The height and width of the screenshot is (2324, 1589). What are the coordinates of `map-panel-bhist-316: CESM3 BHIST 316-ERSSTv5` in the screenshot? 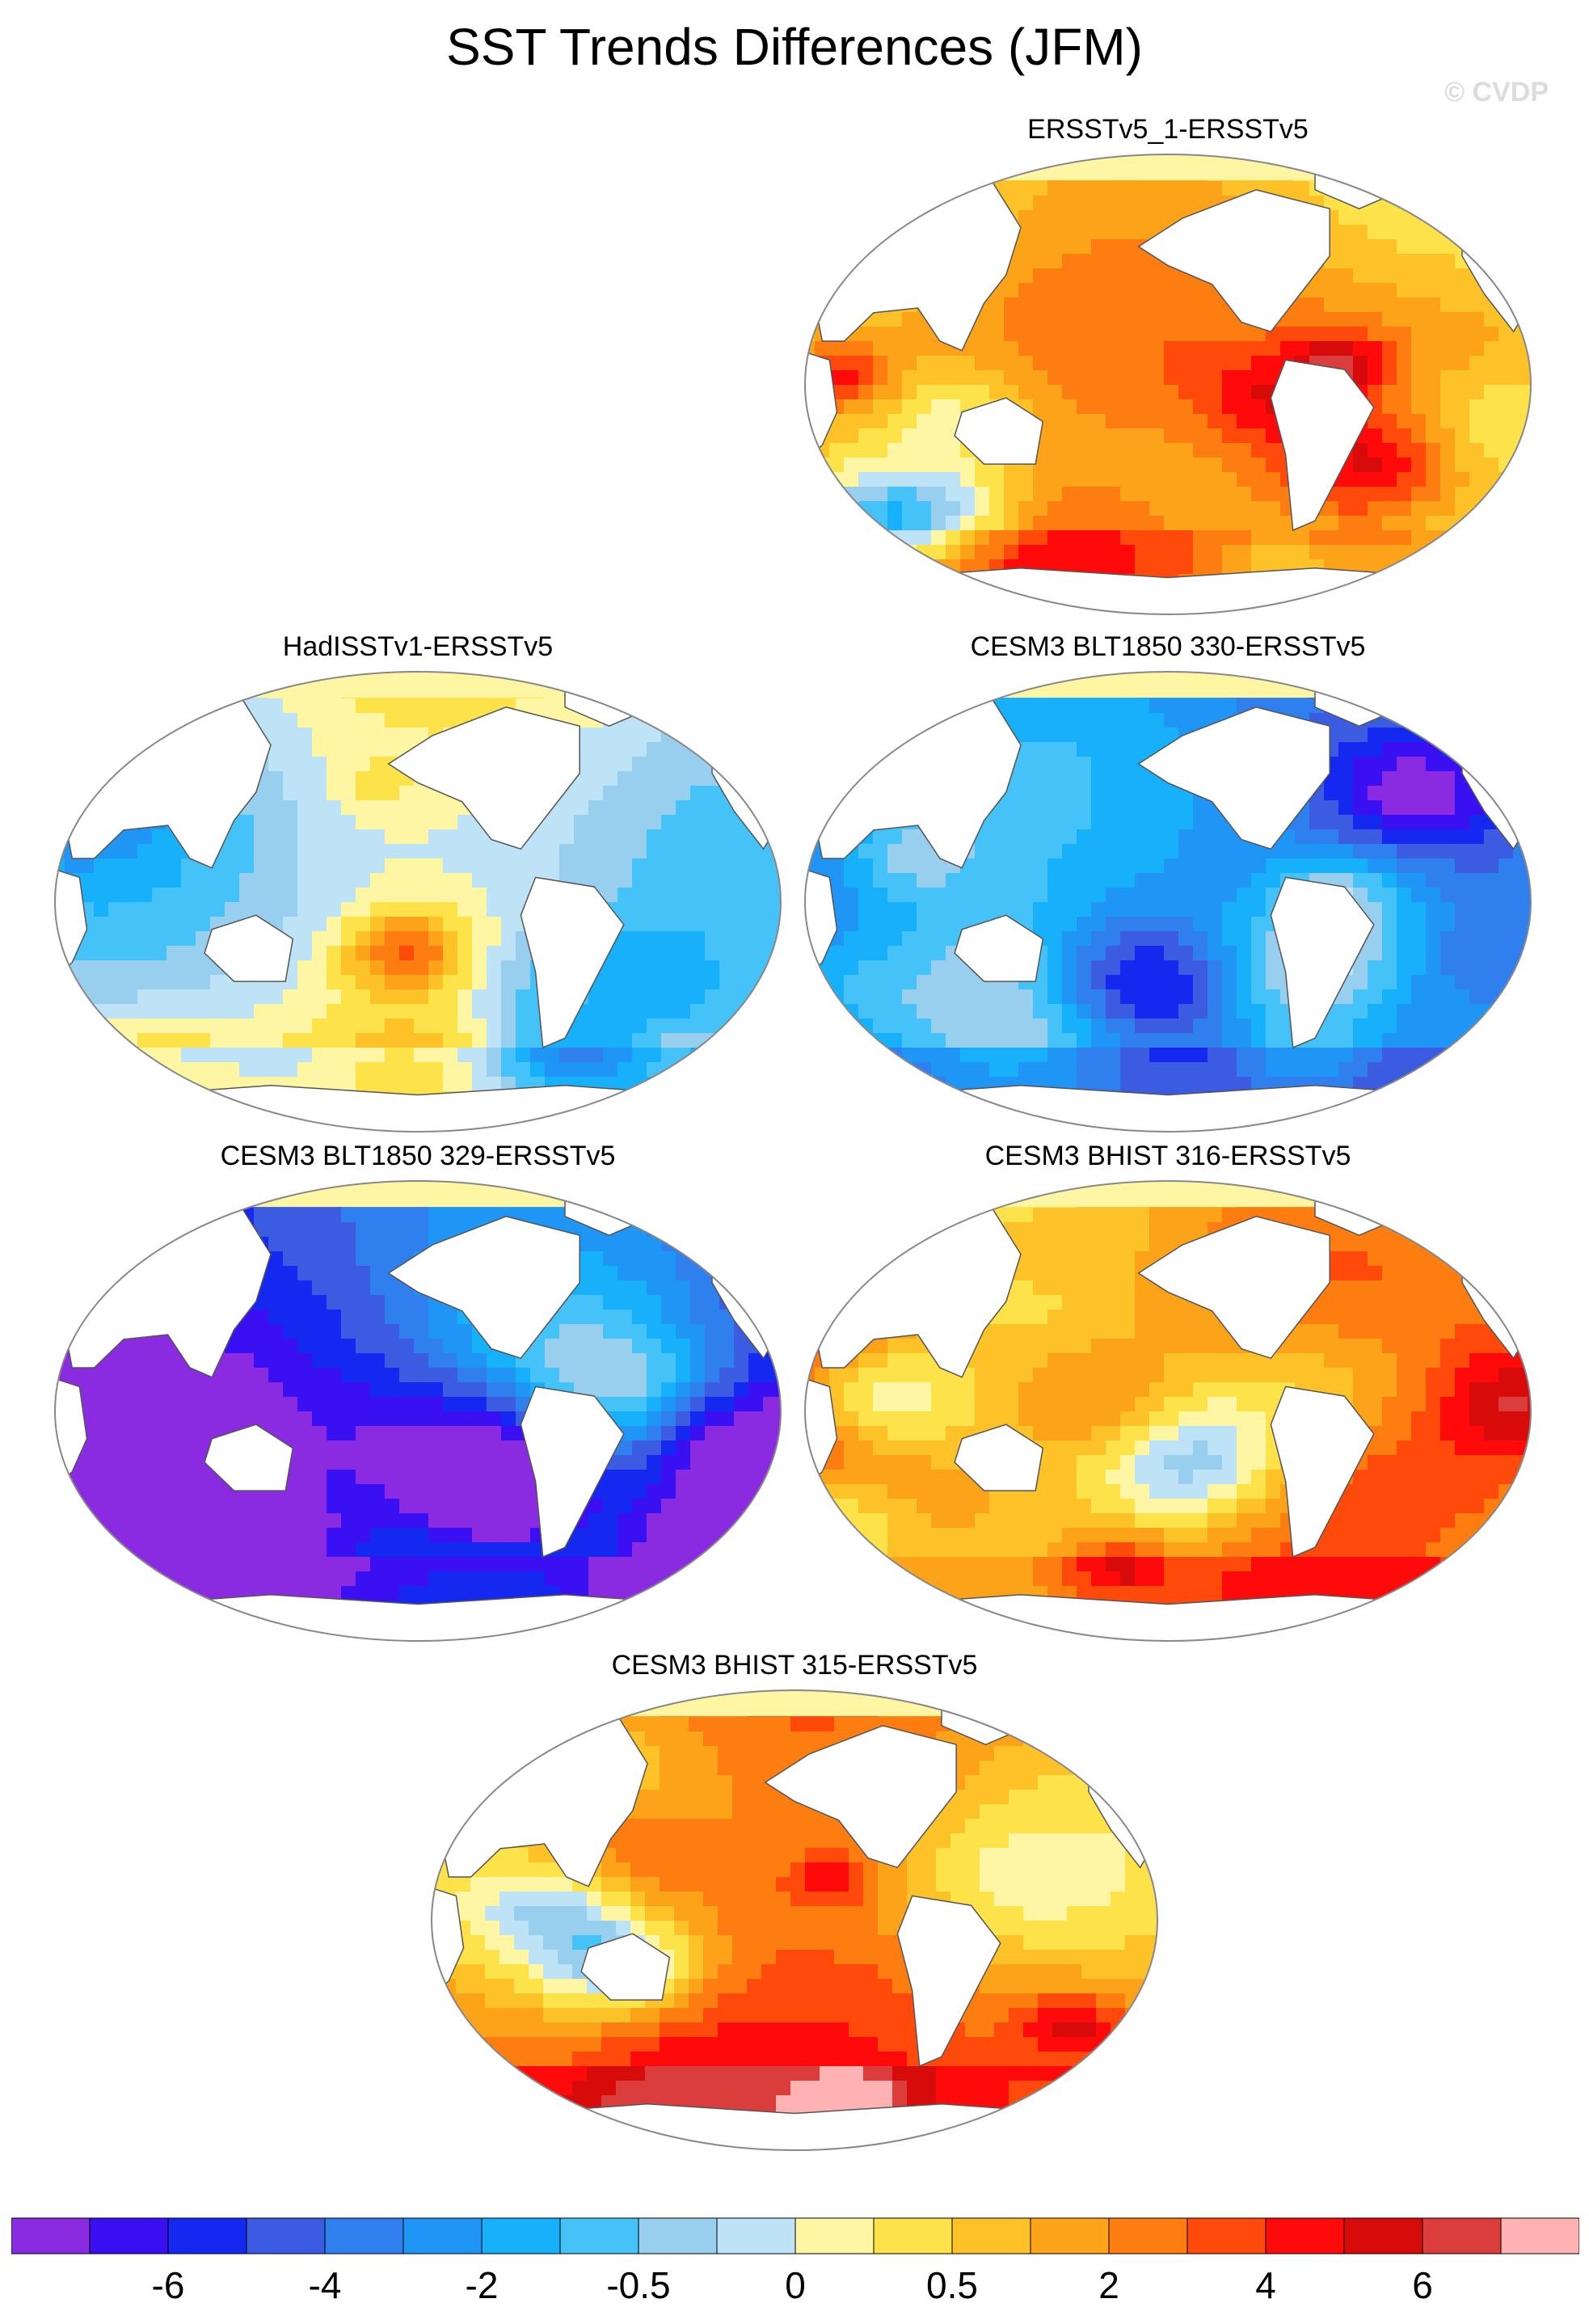 It's located at (1168, 1398).